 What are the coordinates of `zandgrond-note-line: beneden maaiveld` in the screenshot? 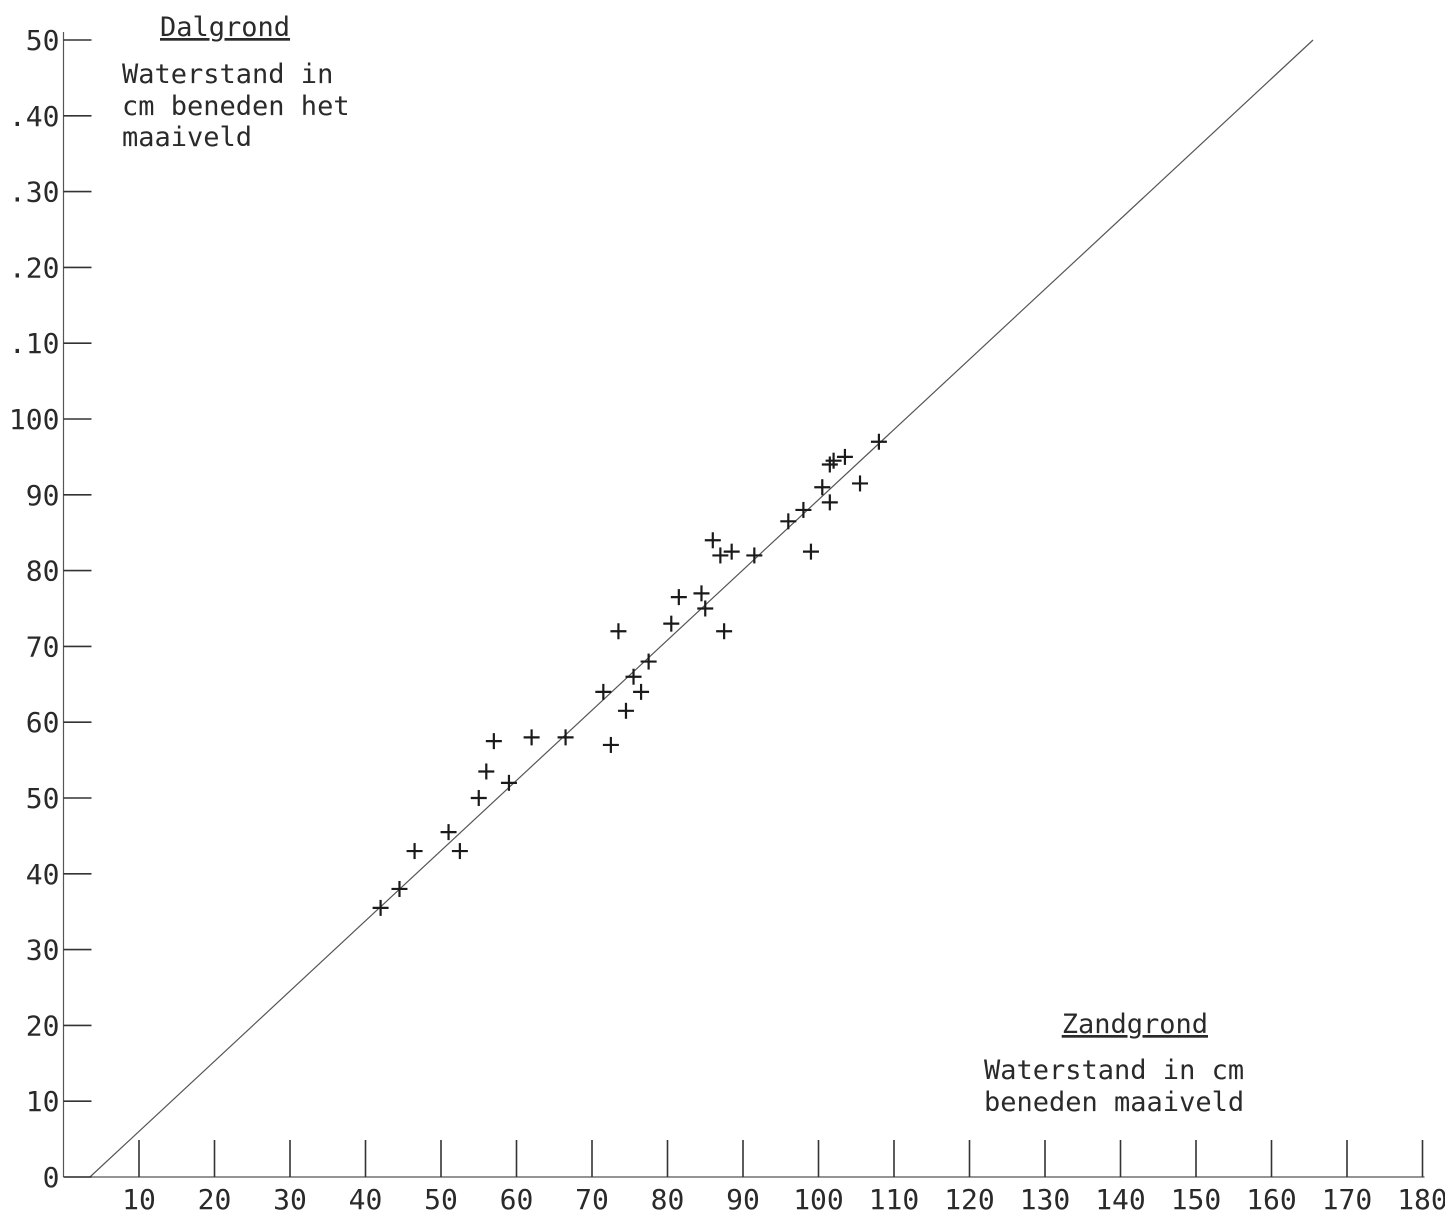 It's located at (1114, 1102).